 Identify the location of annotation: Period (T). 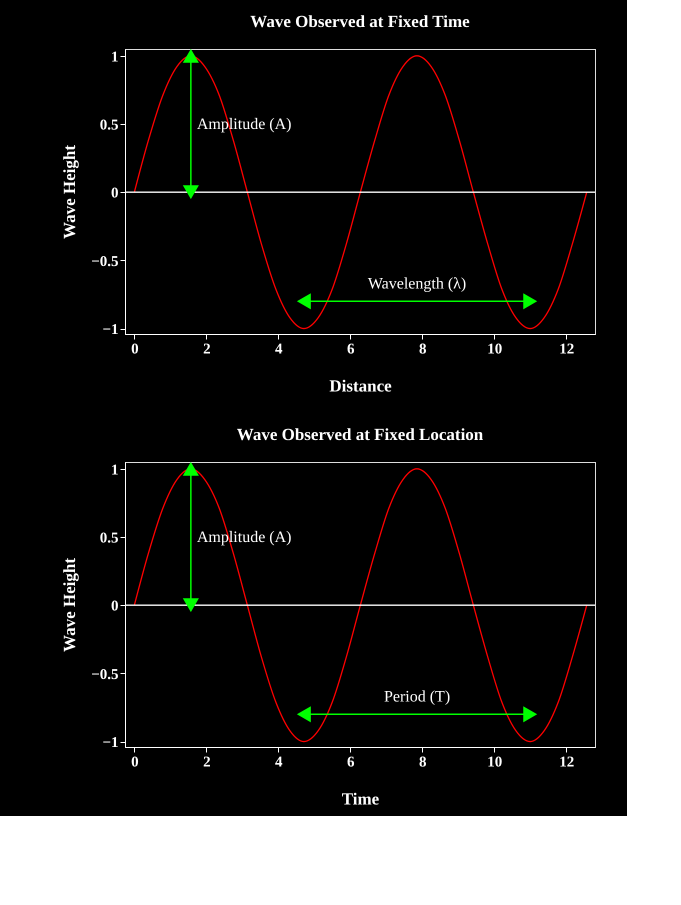
(417, 697).